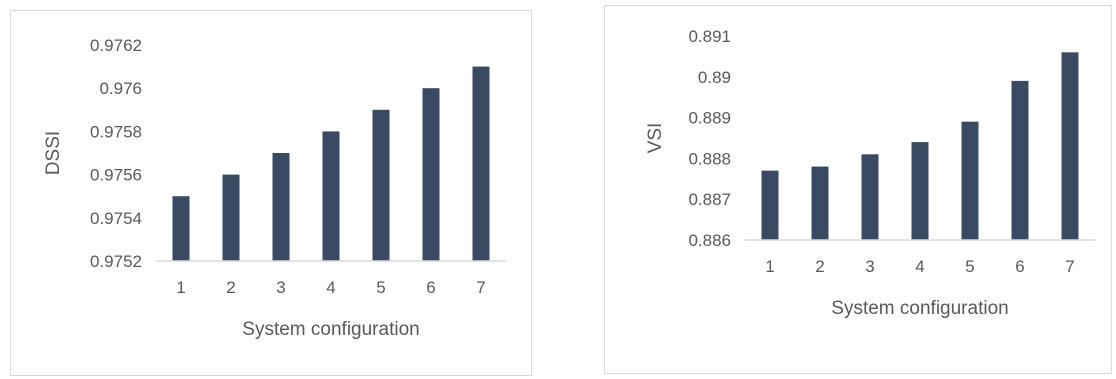 The height and width of the screenshot is (379, 1116). I want to click on y-tick-label: 0.887, so click(709, 199).